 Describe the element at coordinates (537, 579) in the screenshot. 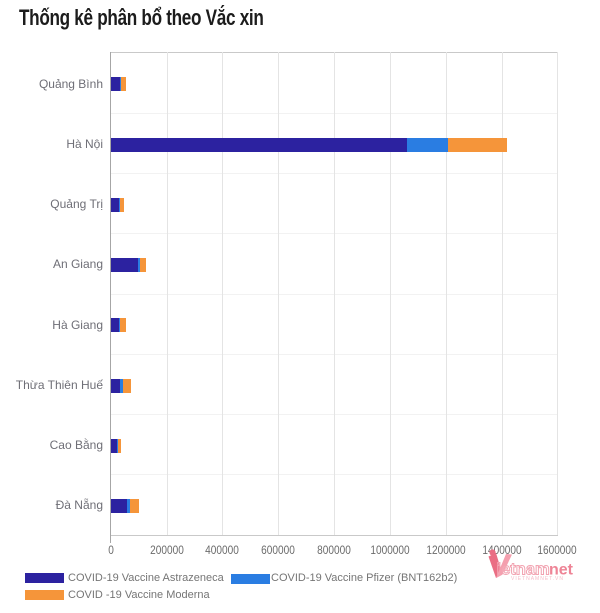

I see `svg-text: VIETNAMNET.VN` at that location.